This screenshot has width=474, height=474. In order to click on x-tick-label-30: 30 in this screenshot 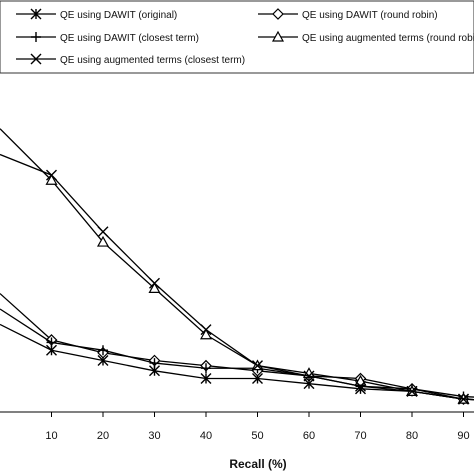, I will do `click(154, 436)`.